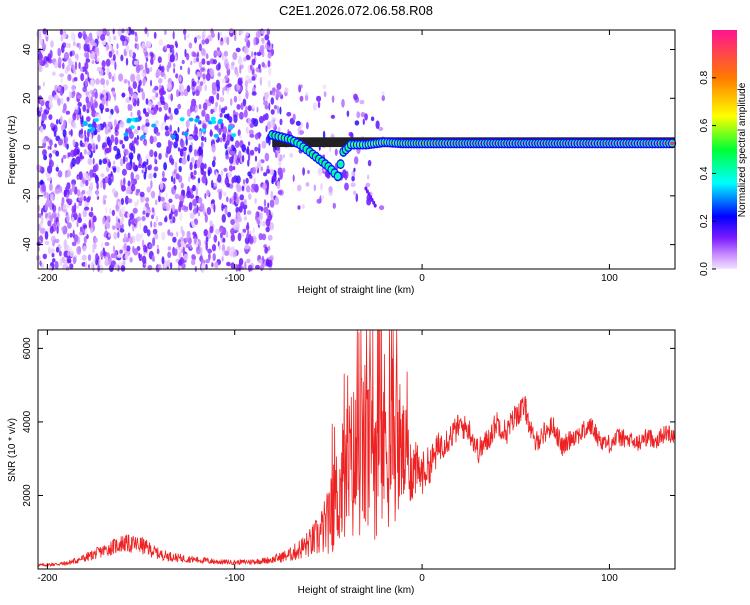 This screenshot has height=605, width=750. I want to click on spectrogram-x-tick-label: -200, so click(47, 278).